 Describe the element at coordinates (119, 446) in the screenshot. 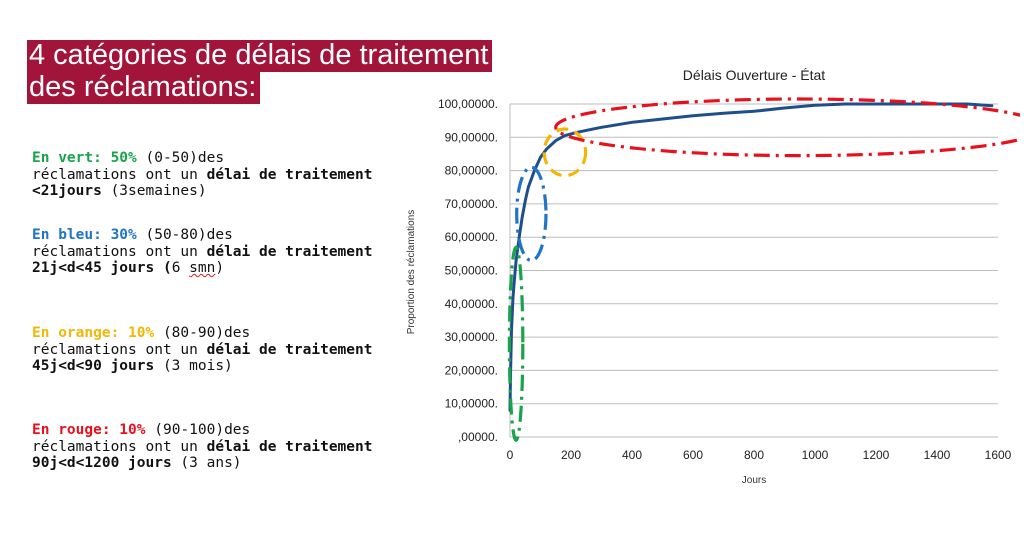

I see `category-red-text: réclamations ont un` at that location.